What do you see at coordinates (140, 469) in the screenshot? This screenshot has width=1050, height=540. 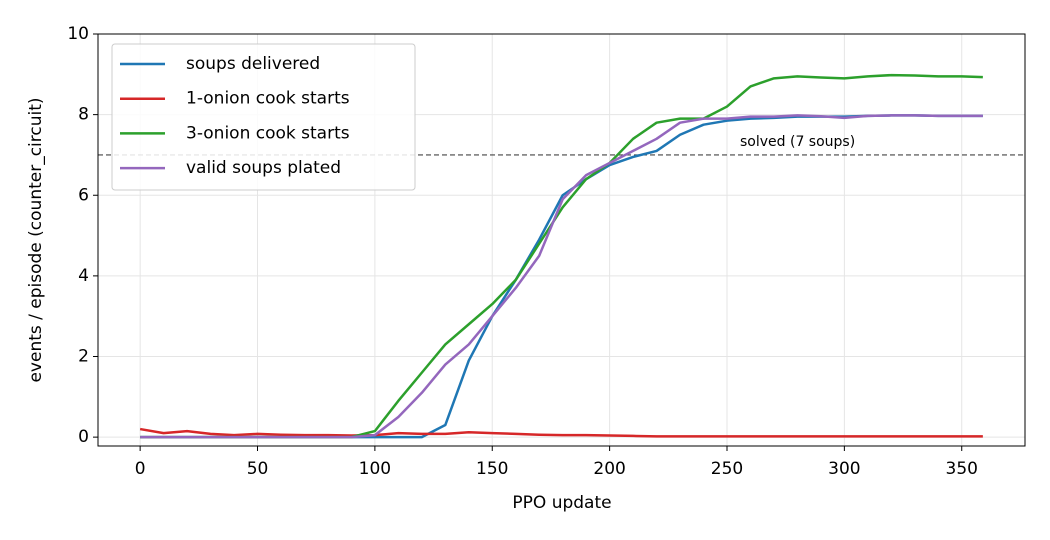 I see `x-tick-label: 0` at bounding box center [140, 469].